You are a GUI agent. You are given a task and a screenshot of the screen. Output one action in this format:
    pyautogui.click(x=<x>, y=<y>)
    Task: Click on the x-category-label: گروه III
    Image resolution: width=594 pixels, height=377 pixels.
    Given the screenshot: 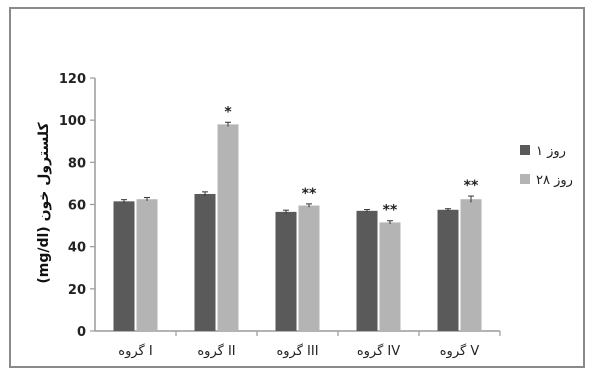 What is the action you would take?
    pyautogui.click(x=297, y=351)
    